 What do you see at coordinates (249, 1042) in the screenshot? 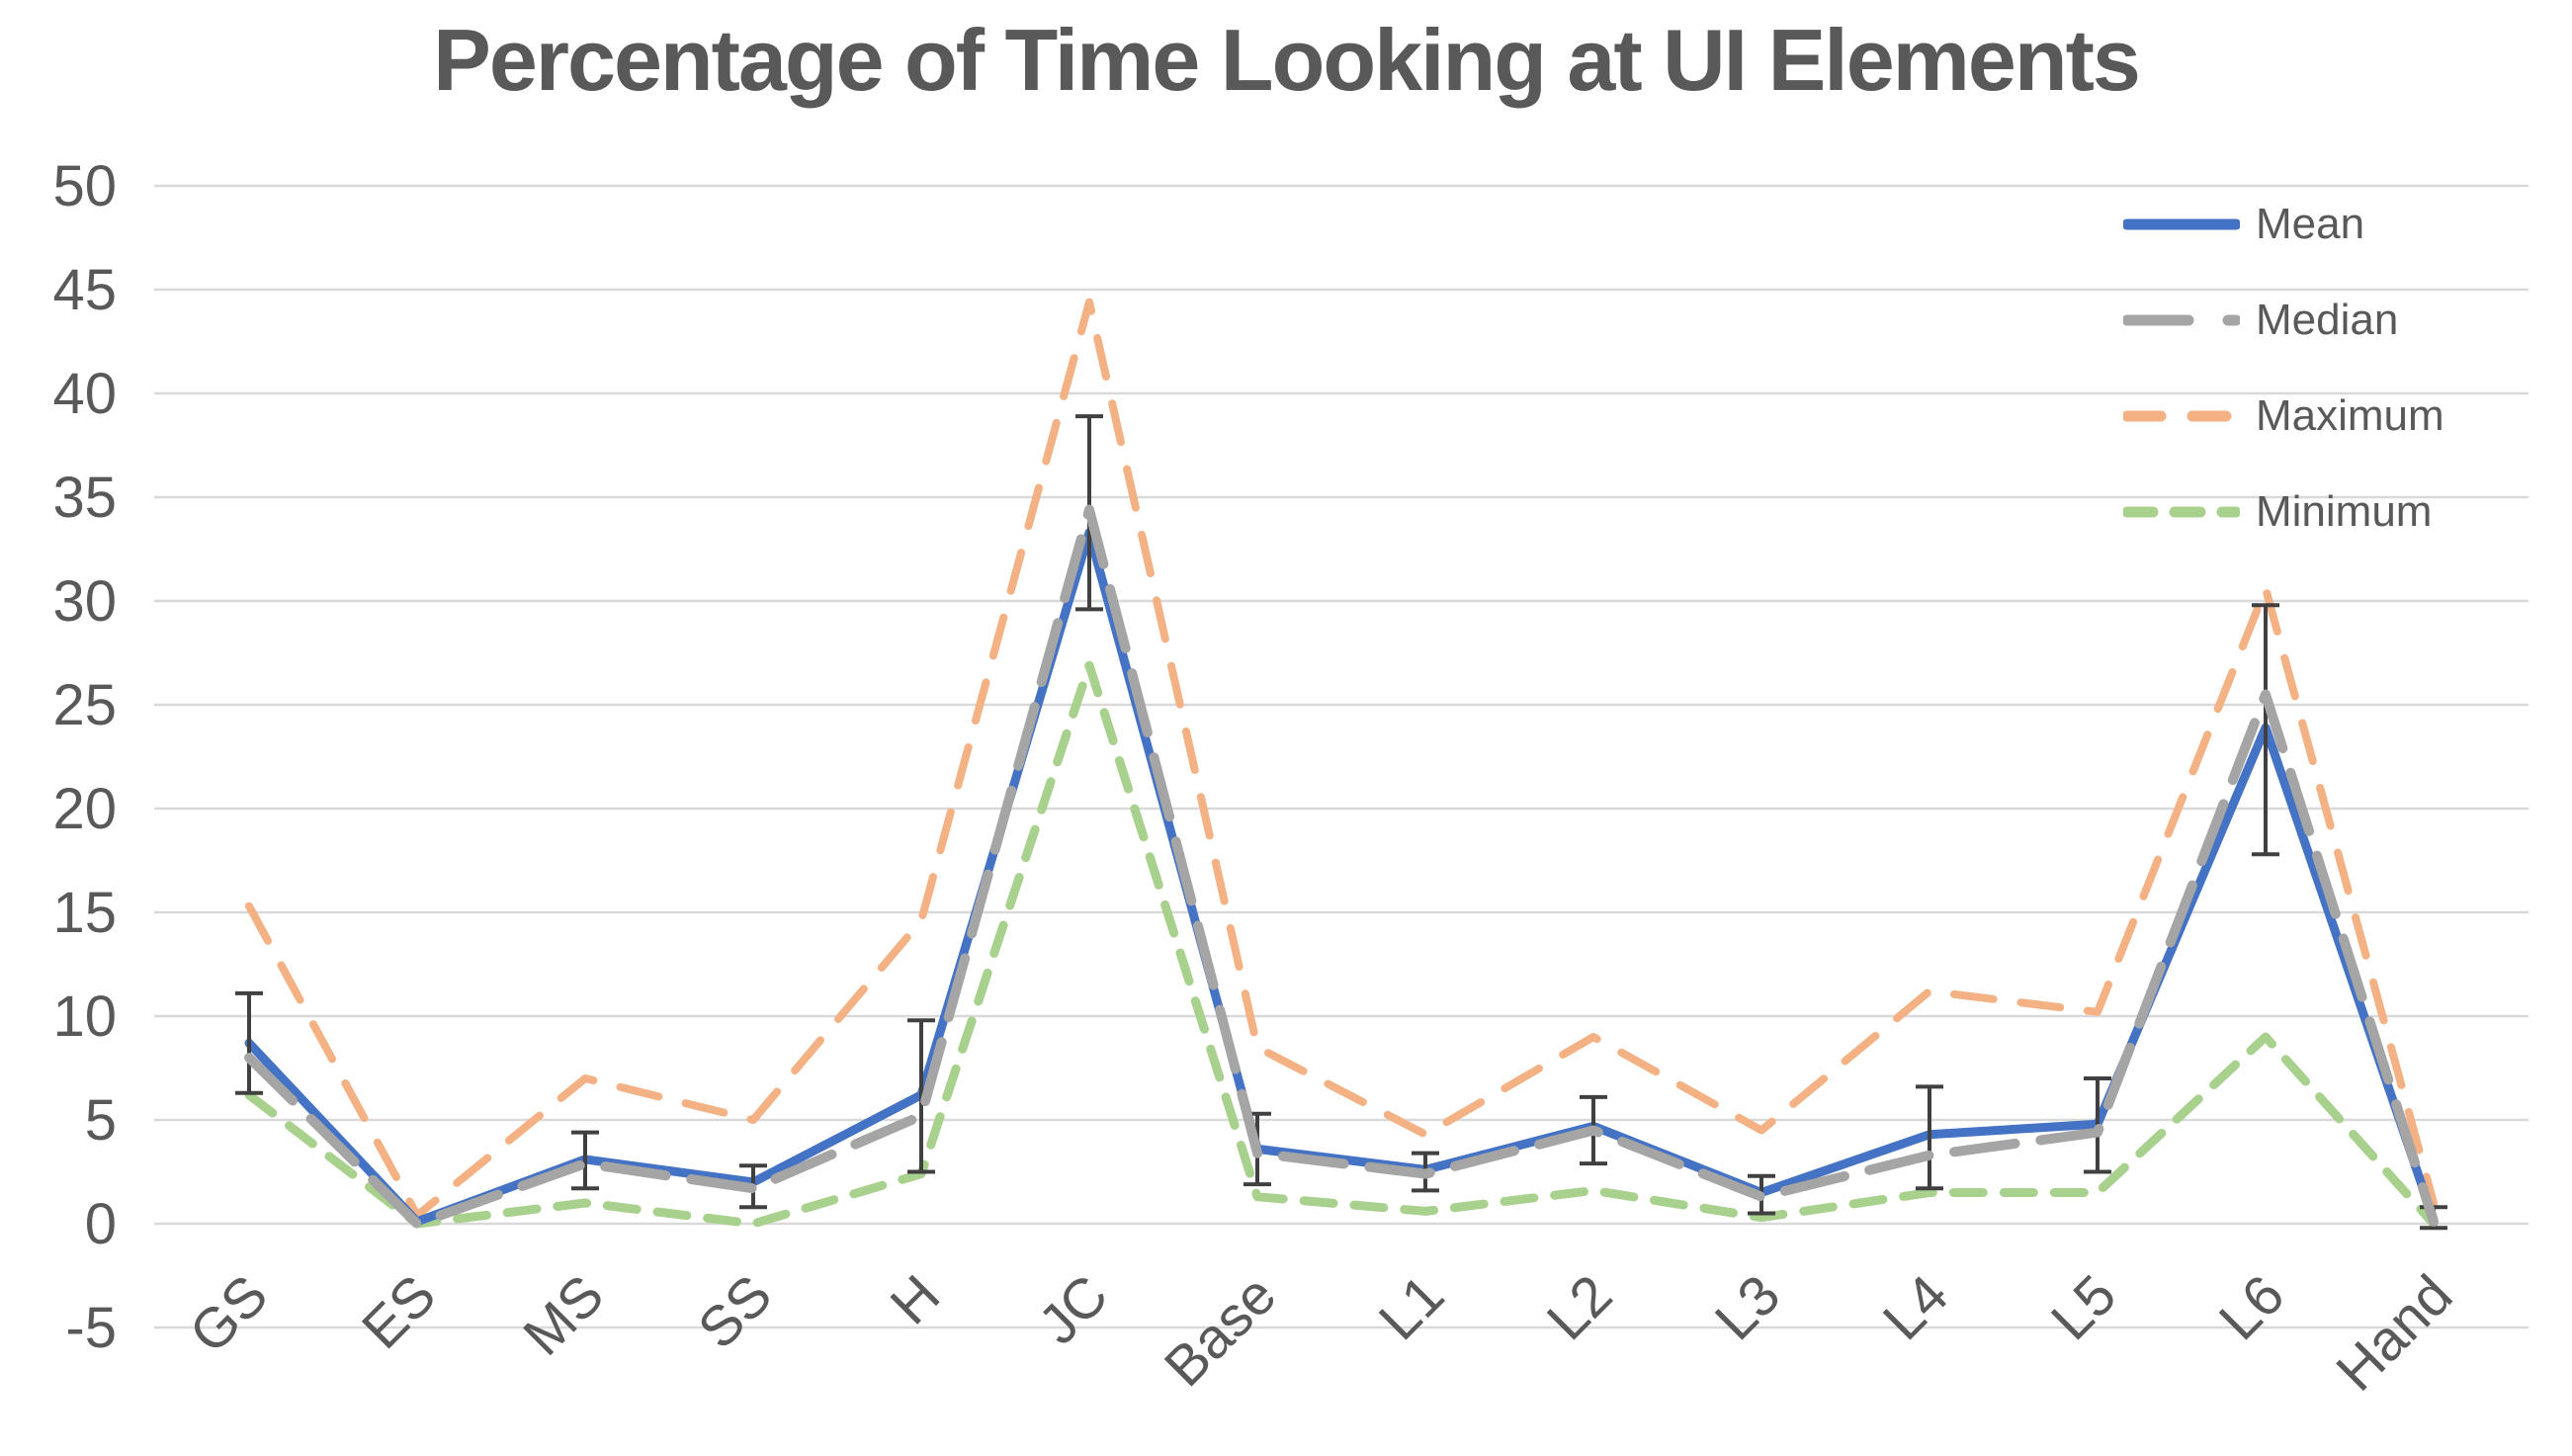
I see `error-bar-gs` at bounding box center [249, 1042].